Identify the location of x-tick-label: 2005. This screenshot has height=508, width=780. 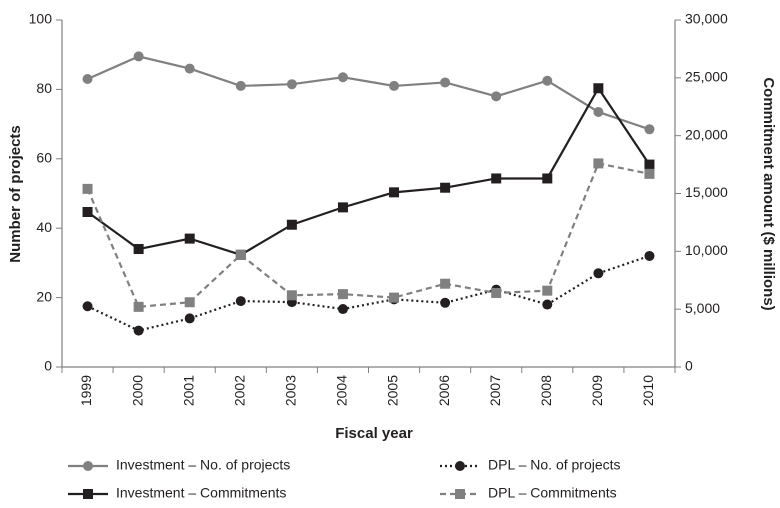
(393, 390).